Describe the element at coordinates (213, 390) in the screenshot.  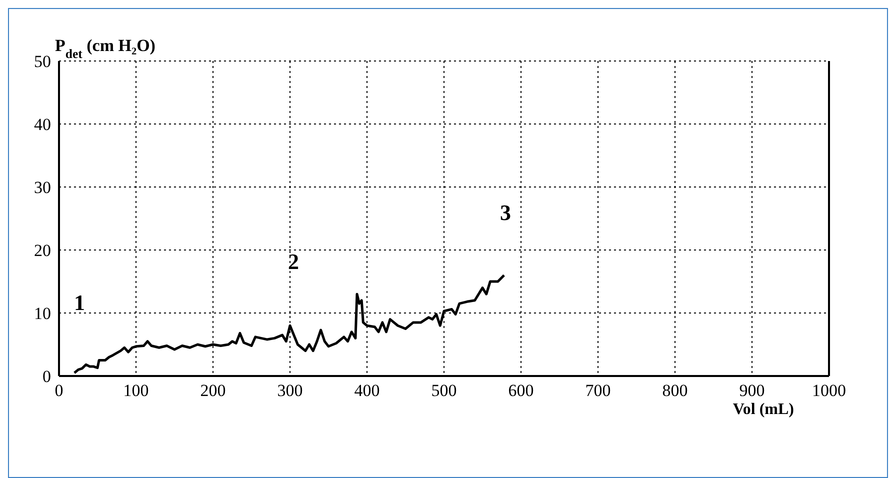
I see `x-tick-label: 200` at that location.